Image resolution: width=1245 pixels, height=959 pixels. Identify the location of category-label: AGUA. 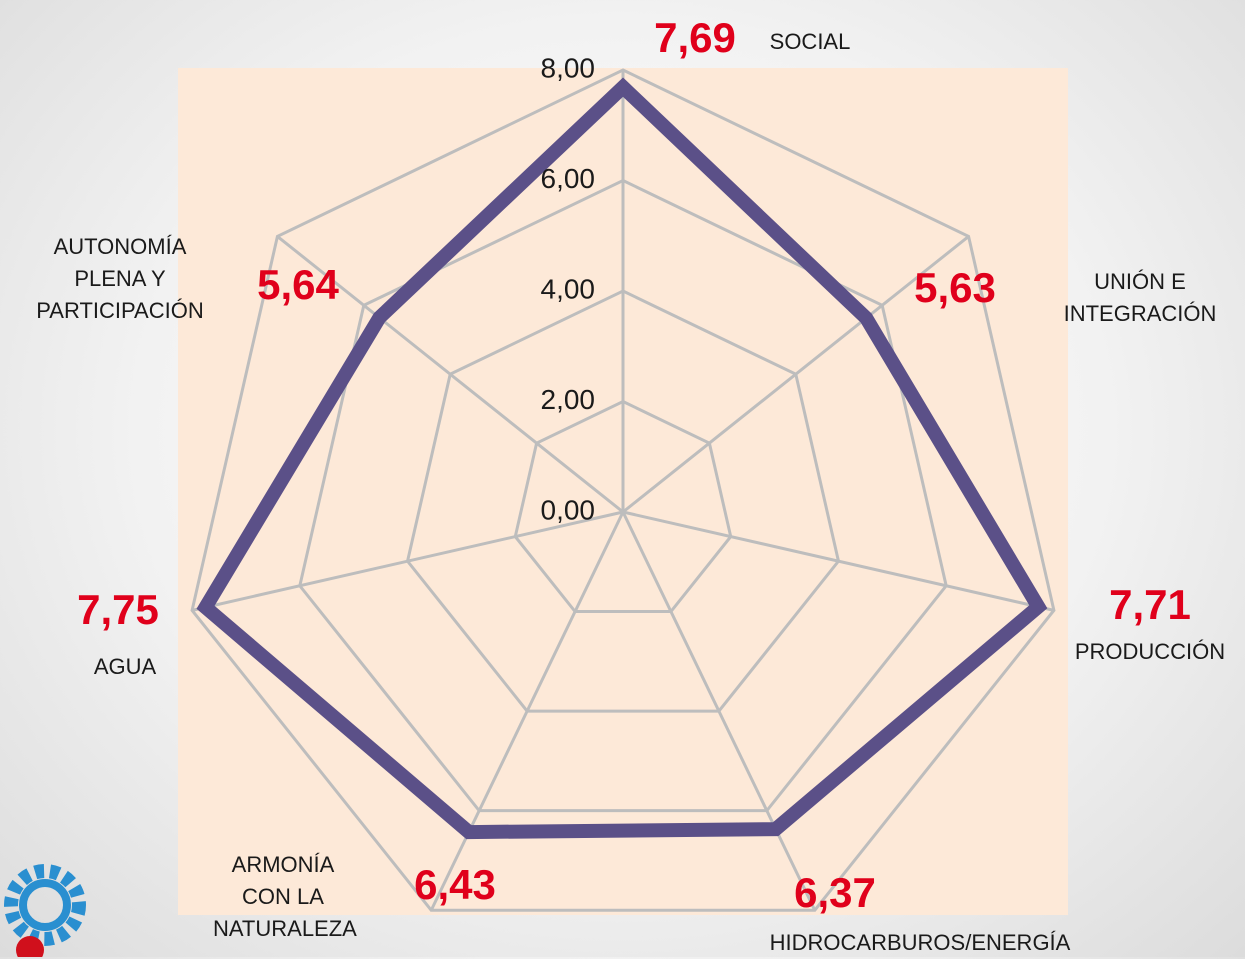
(125, 666).